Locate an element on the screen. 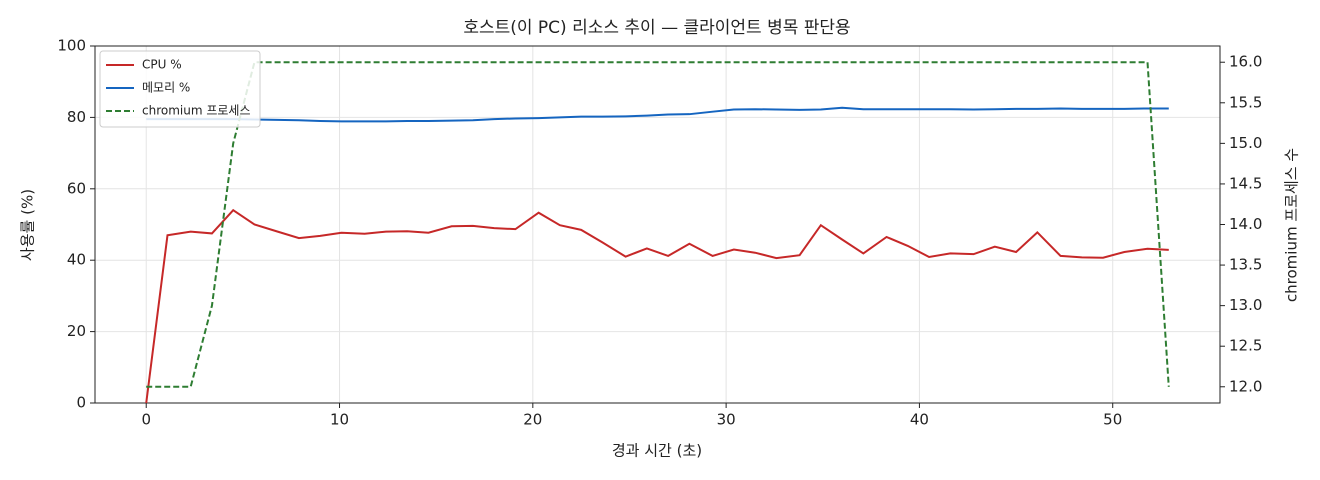 The width and height of the screenshot is (1320, 480). x-tick-label: 30 is located at coordinates (726, 420).